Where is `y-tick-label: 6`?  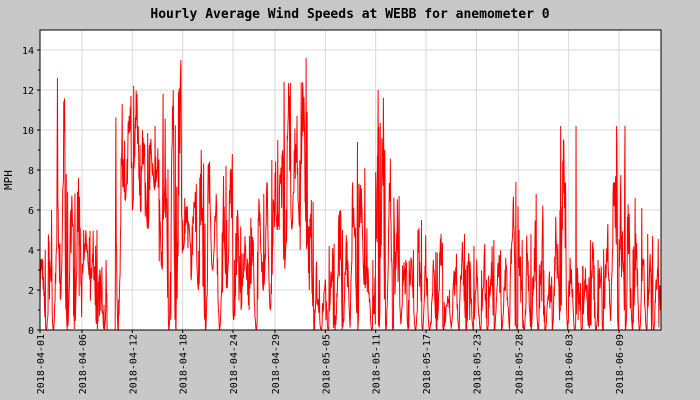 y-tick-label: 6 is located at coordinates (31, 211).